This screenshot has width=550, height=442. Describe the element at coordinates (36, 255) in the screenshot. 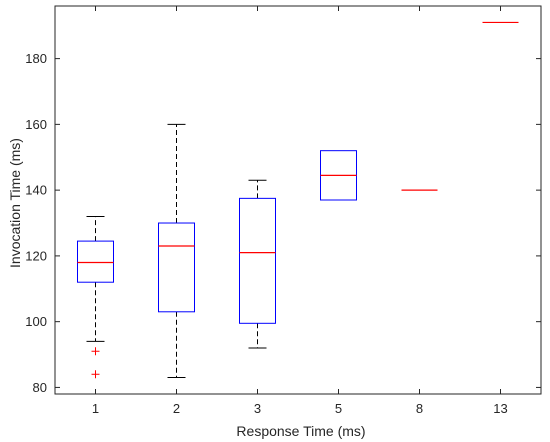

I see `y-tick-label: 120` at that location.